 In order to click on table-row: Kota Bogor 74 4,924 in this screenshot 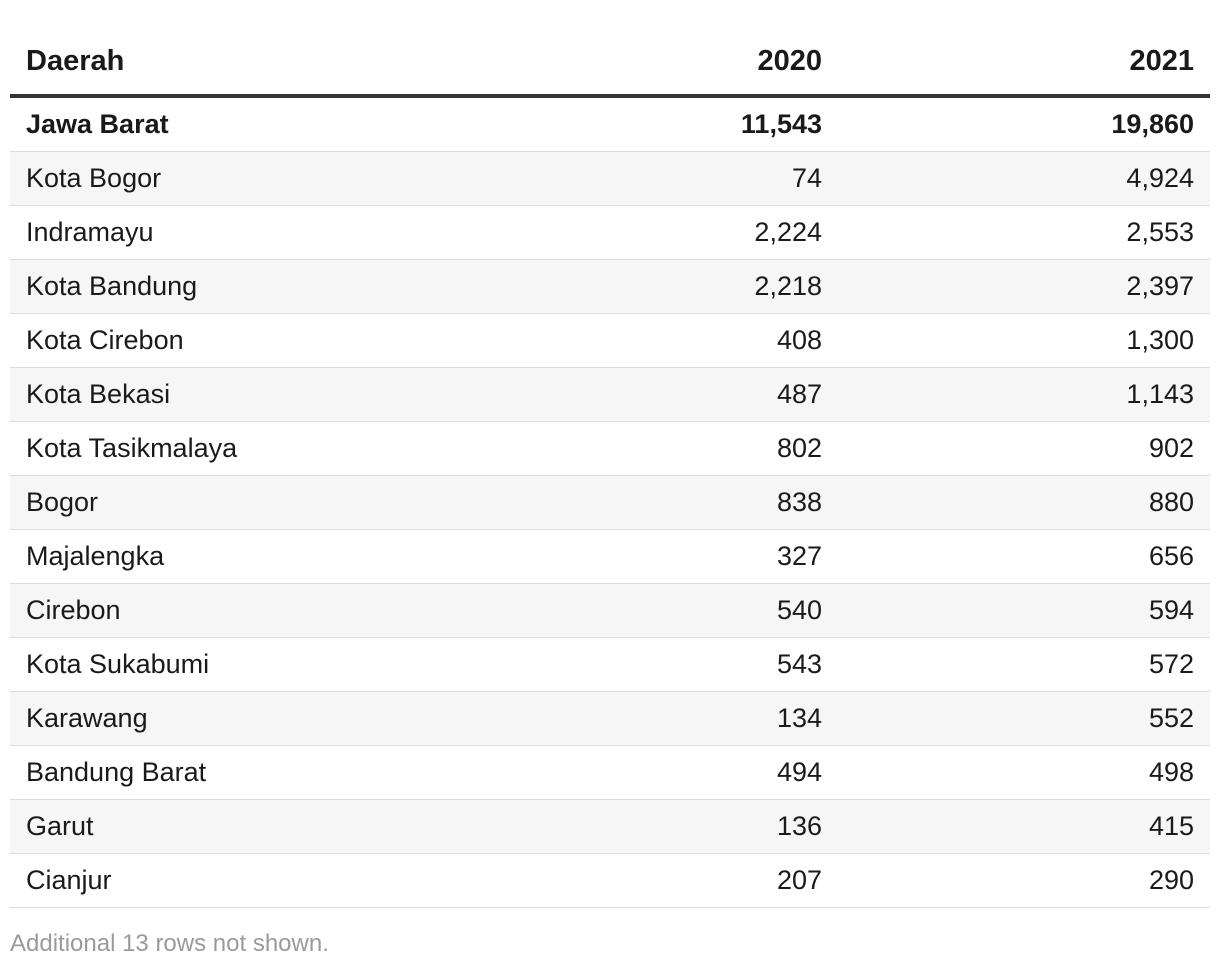, I will do `click(610, 179)`.